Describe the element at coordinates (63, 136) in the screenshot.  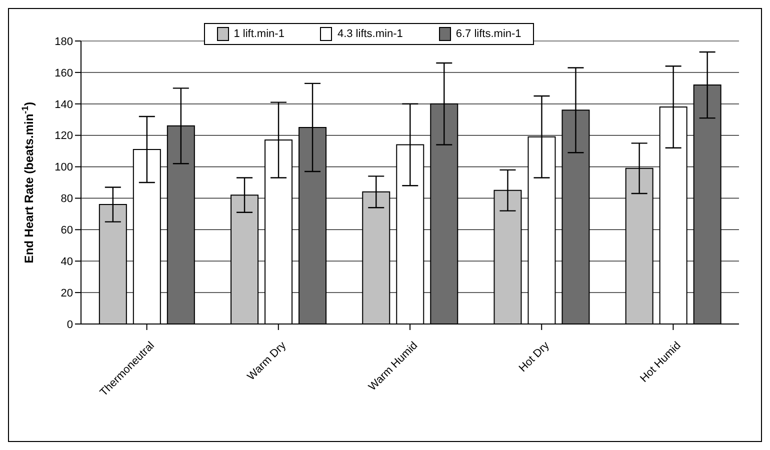
I see `y-tick-label: 120` at that location.